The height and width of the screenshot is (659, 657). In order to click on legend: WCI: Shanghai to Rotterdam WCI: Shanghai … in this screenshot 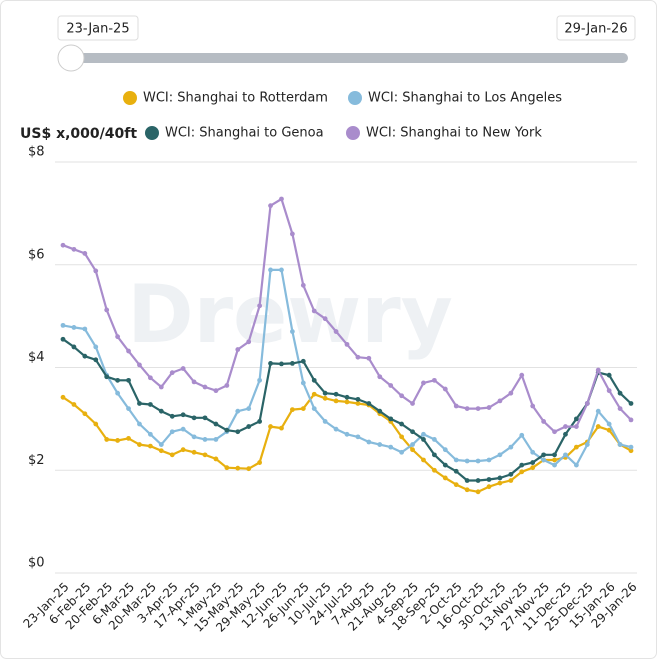, I will do `click(342, 116)`.